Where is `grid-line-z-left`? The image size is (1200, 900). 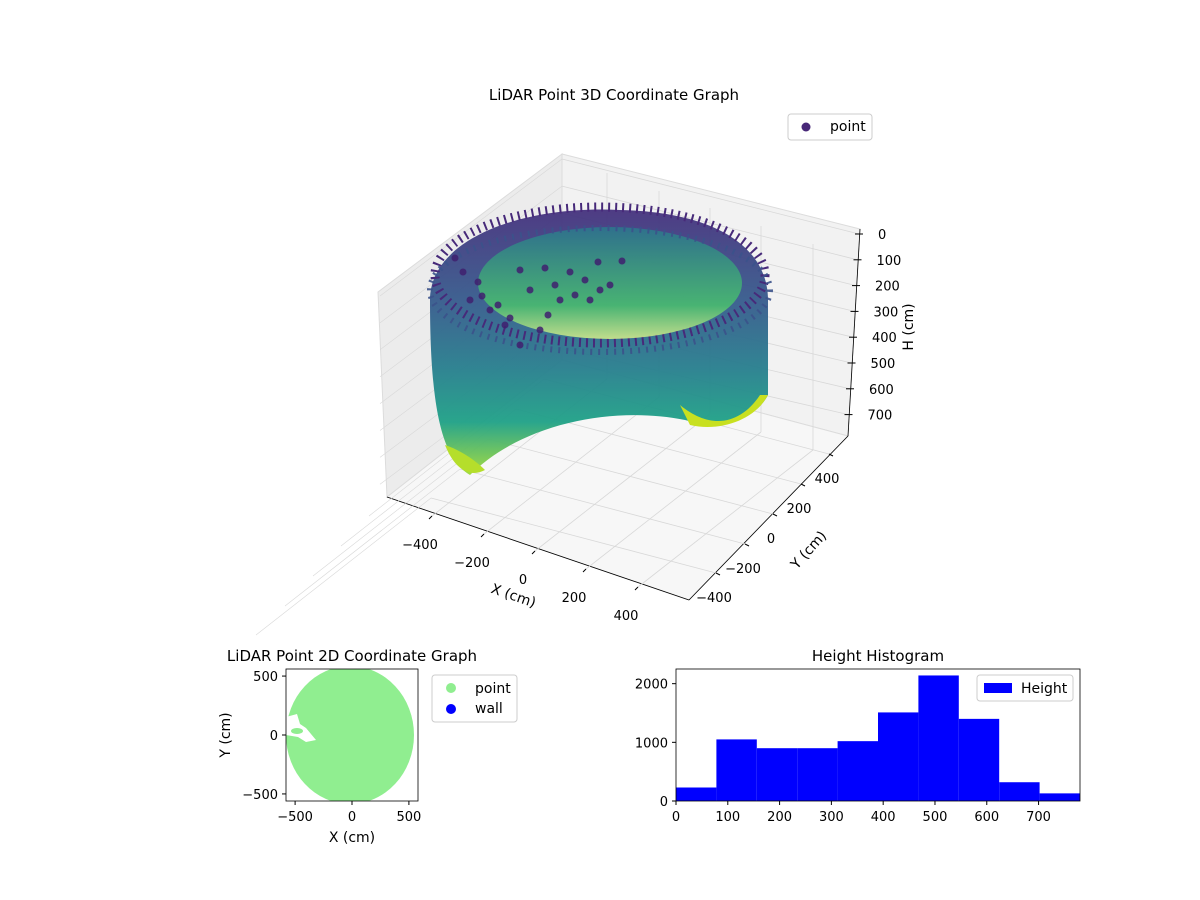
grid-line-z-left is located at coordinates (471, 227).